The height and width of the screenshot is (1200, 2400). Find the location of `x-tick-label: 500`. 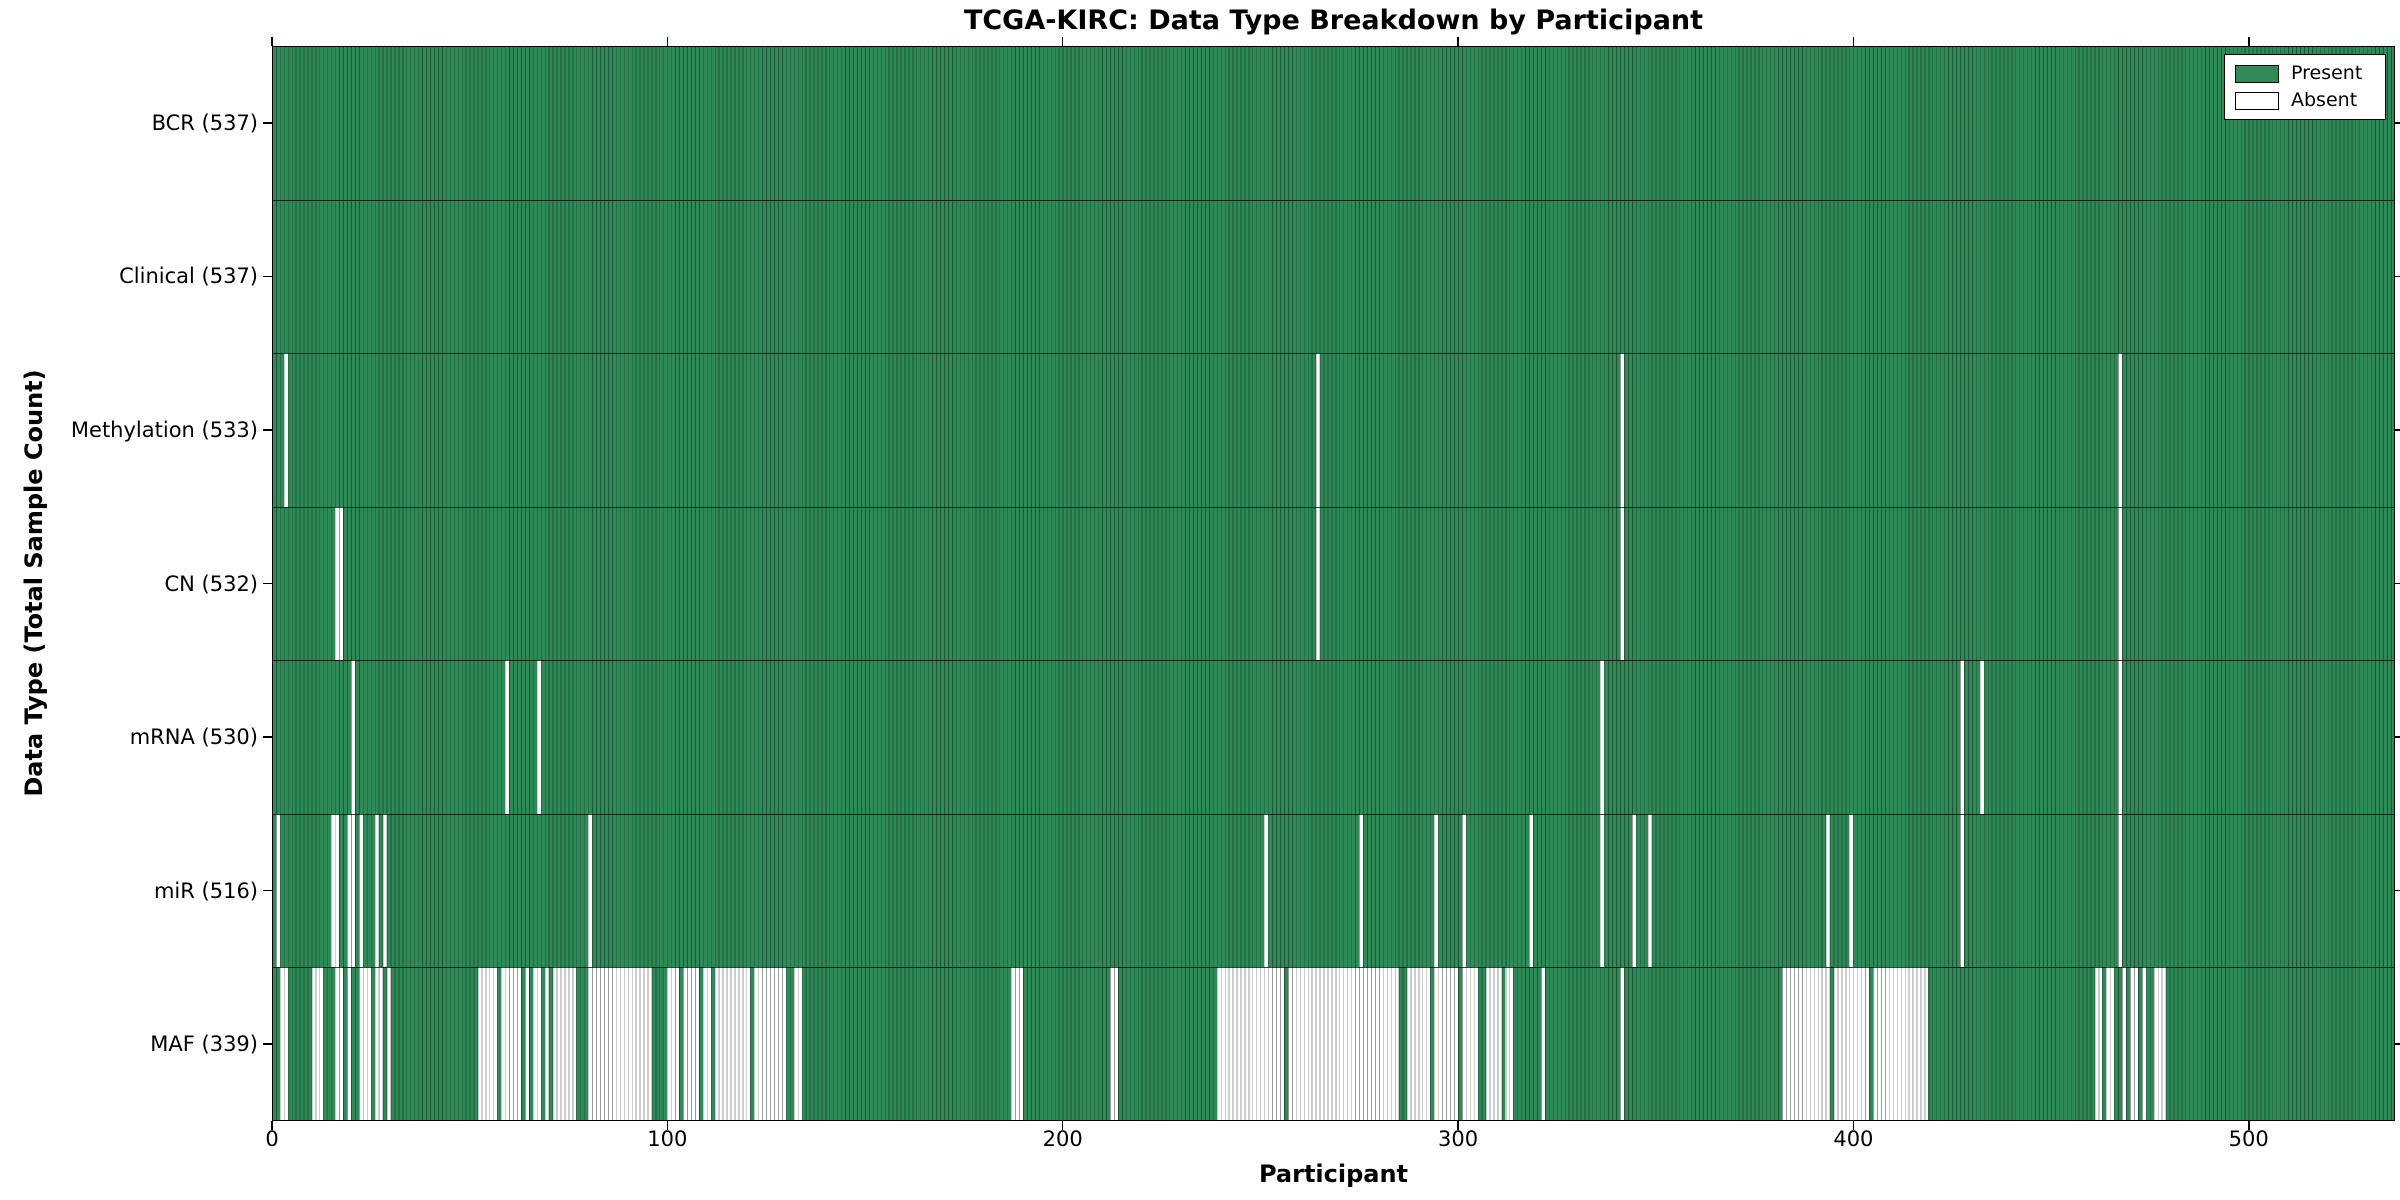

x-tick-label: 500 is located at coordinates (2248, 1139).